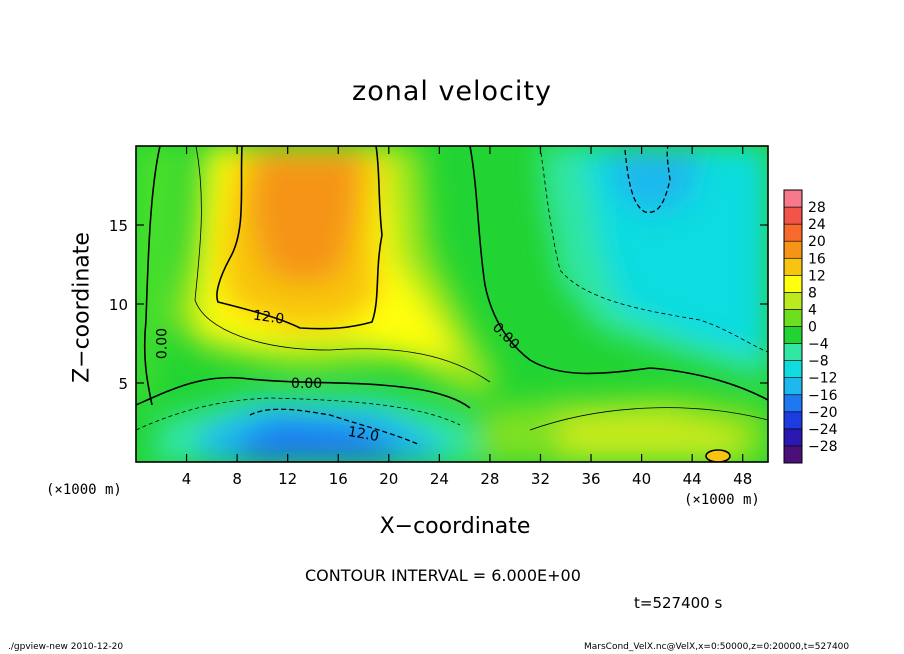  Describe the element at coordinates (718, 455) in the screenshot. I see `contour-small-positive-cell` at that location.